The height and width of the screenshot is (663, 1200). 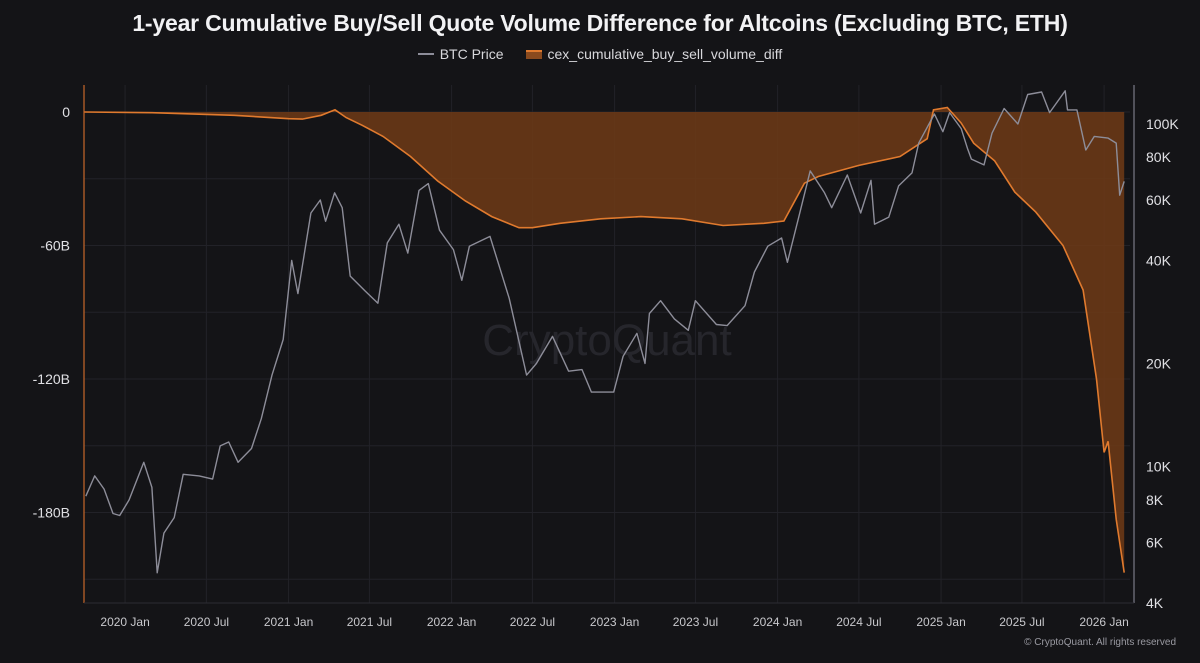 I want to click on right-tick-label: 80K, so click(x=1159, y=157).